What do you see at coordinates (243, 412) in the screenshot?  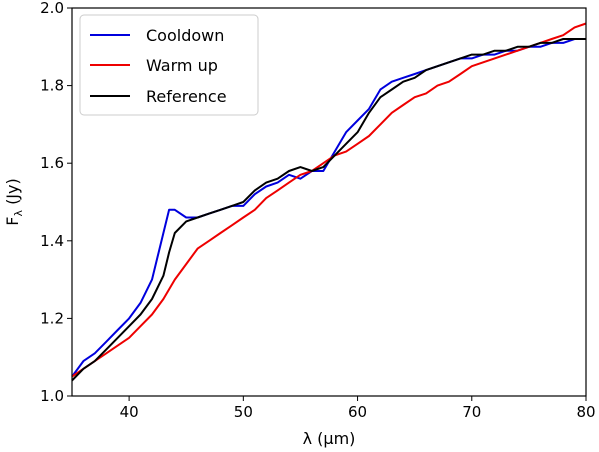 I see `x-tick-label: 50` at bounding box center [243, 412].